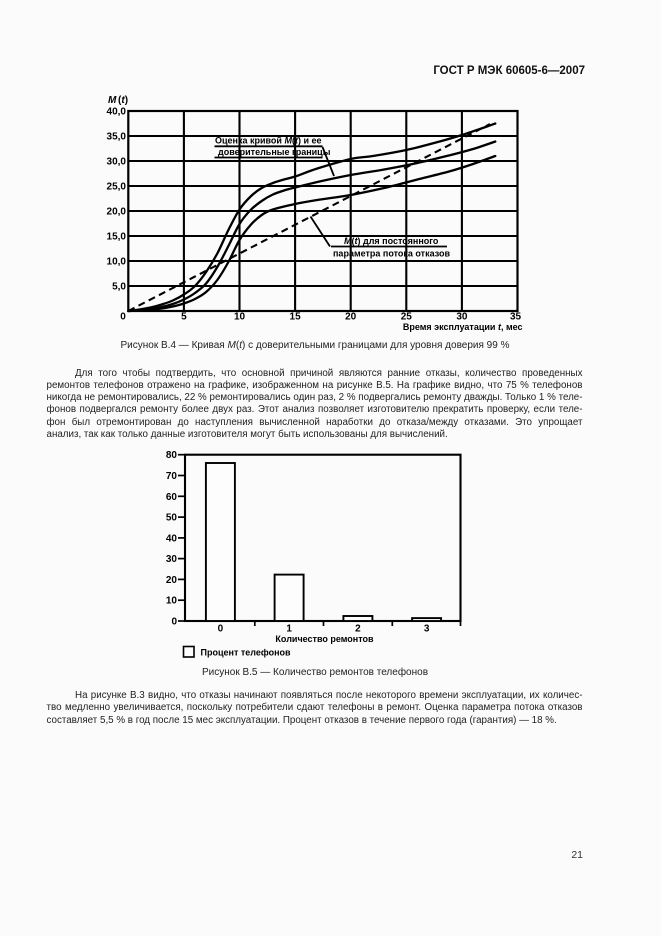 This screenshot has width=661, height=936. Describe the element at coordinates (358, 629) in the screenshot. I see `svg-text: 2` at that location.